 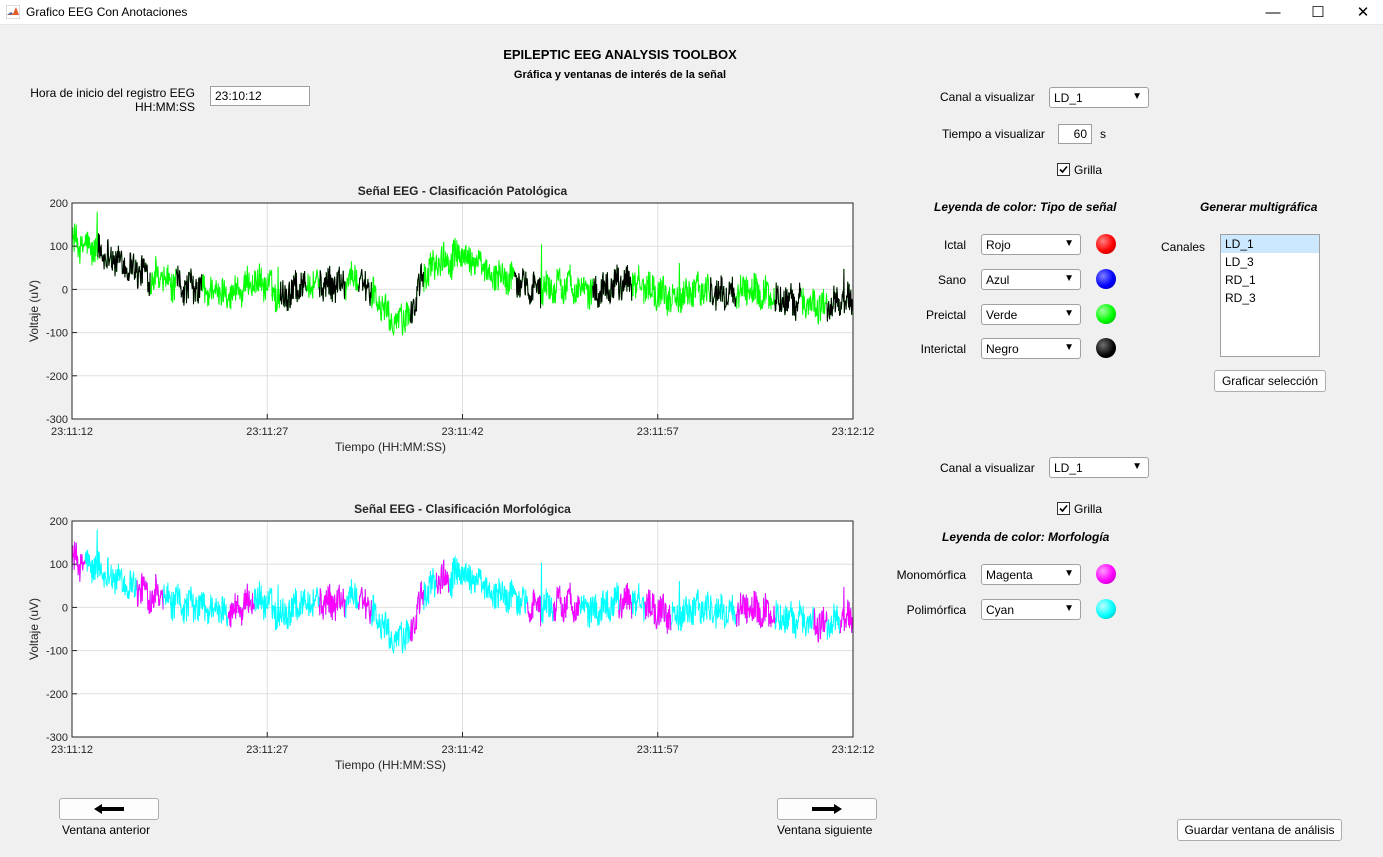 What do you see at coordinates (1068, 468) in the screenshot?
I see `channel-select-bottom-value: LD_1` at bounding box center [1068, 468].